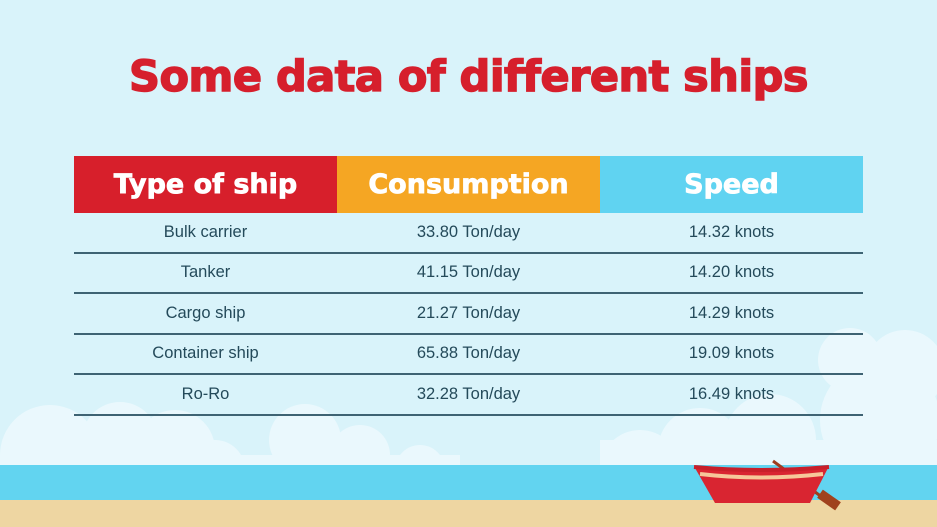 The width and height of the screenshot is (937, 527). I want to click on cell-speed: 14.20 knots, so click(731, 272).